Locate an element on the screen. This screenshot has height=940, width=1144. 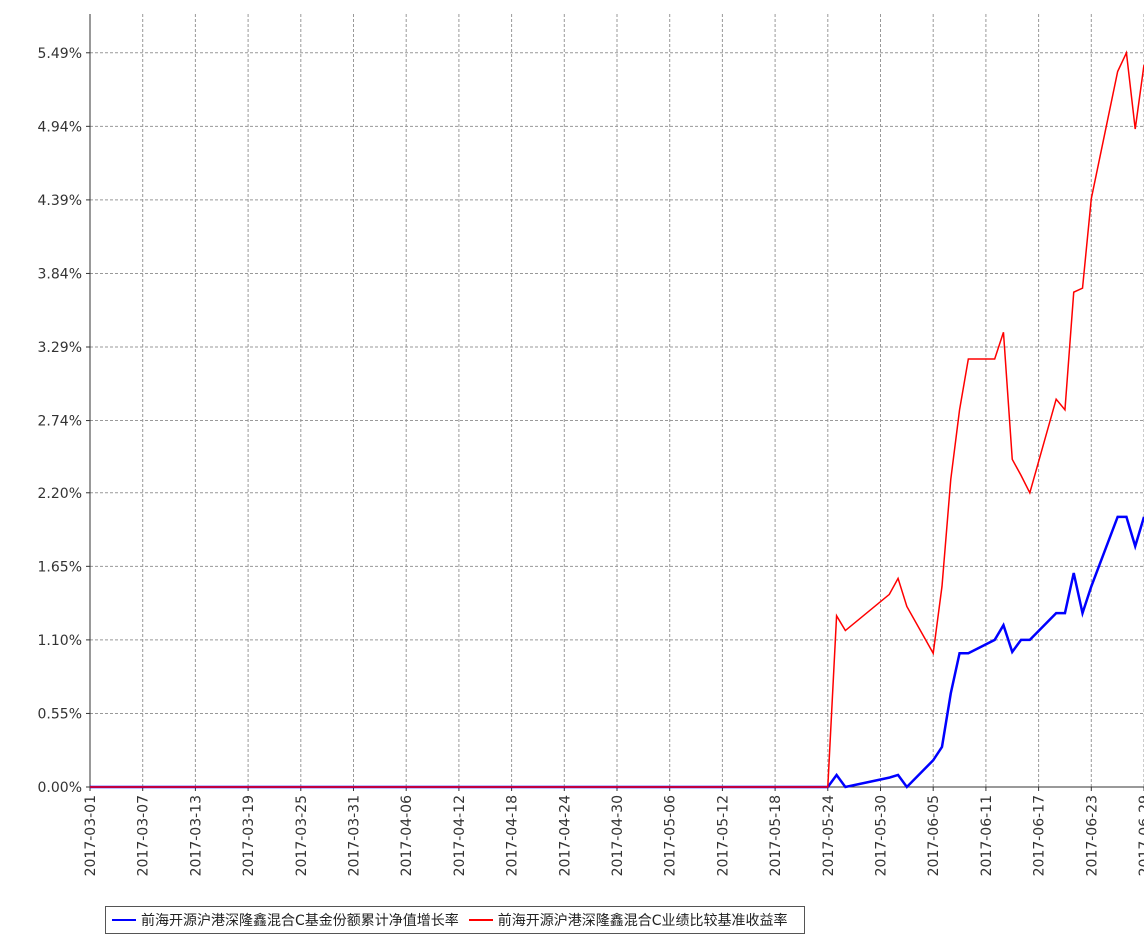
x-tick-label: 2017-03-07 is located at coordinates (144, 835).